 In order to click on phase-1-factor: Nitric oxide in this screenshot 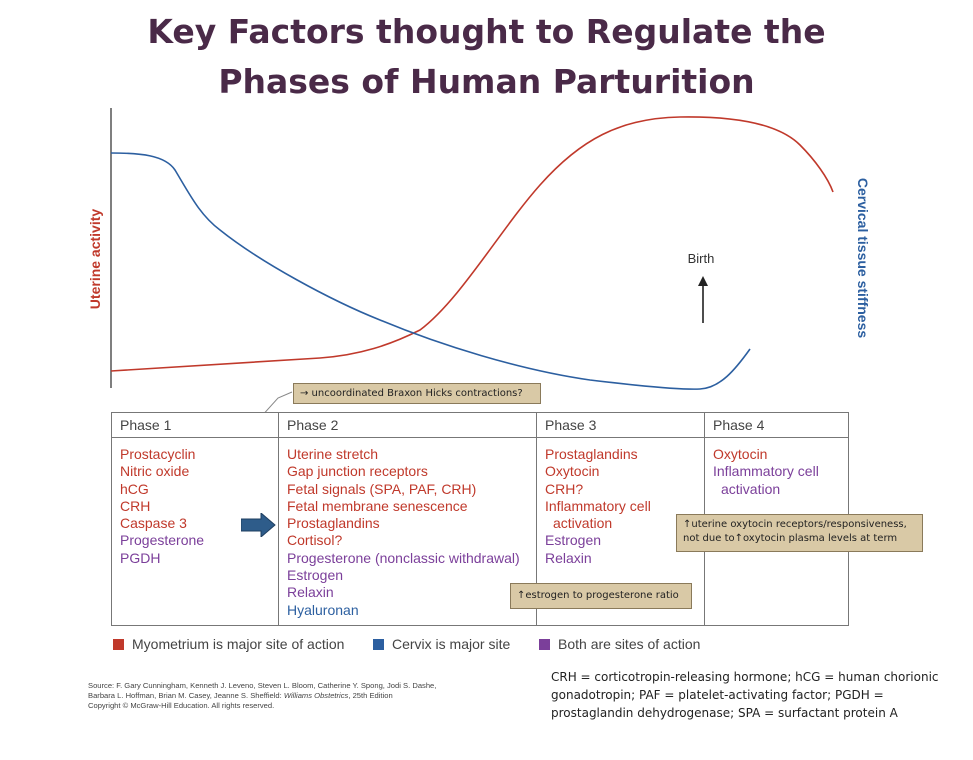, I will do `click(155, 471)`.